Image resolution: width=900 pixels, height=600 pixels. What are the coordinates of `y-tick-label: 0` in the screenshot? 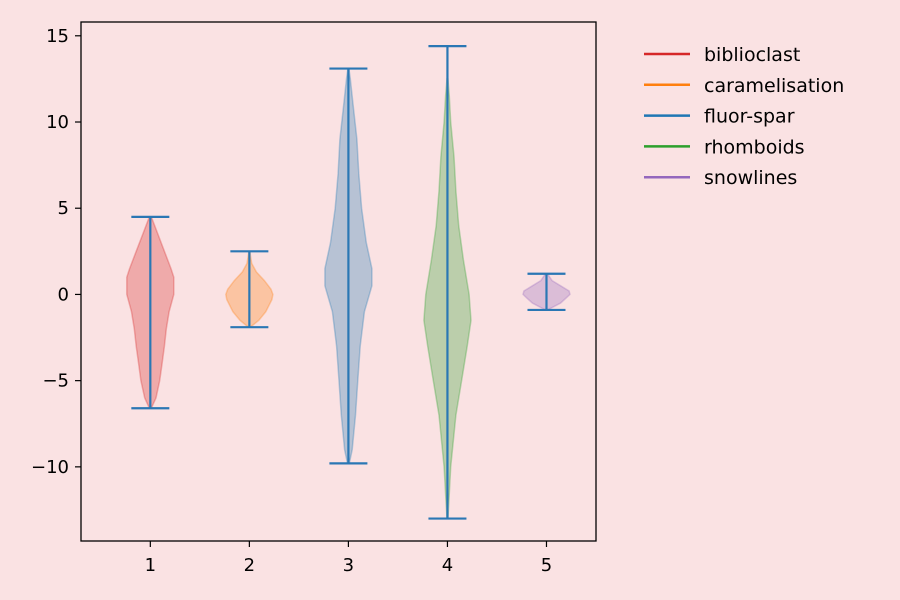 It's located at (63, 294).